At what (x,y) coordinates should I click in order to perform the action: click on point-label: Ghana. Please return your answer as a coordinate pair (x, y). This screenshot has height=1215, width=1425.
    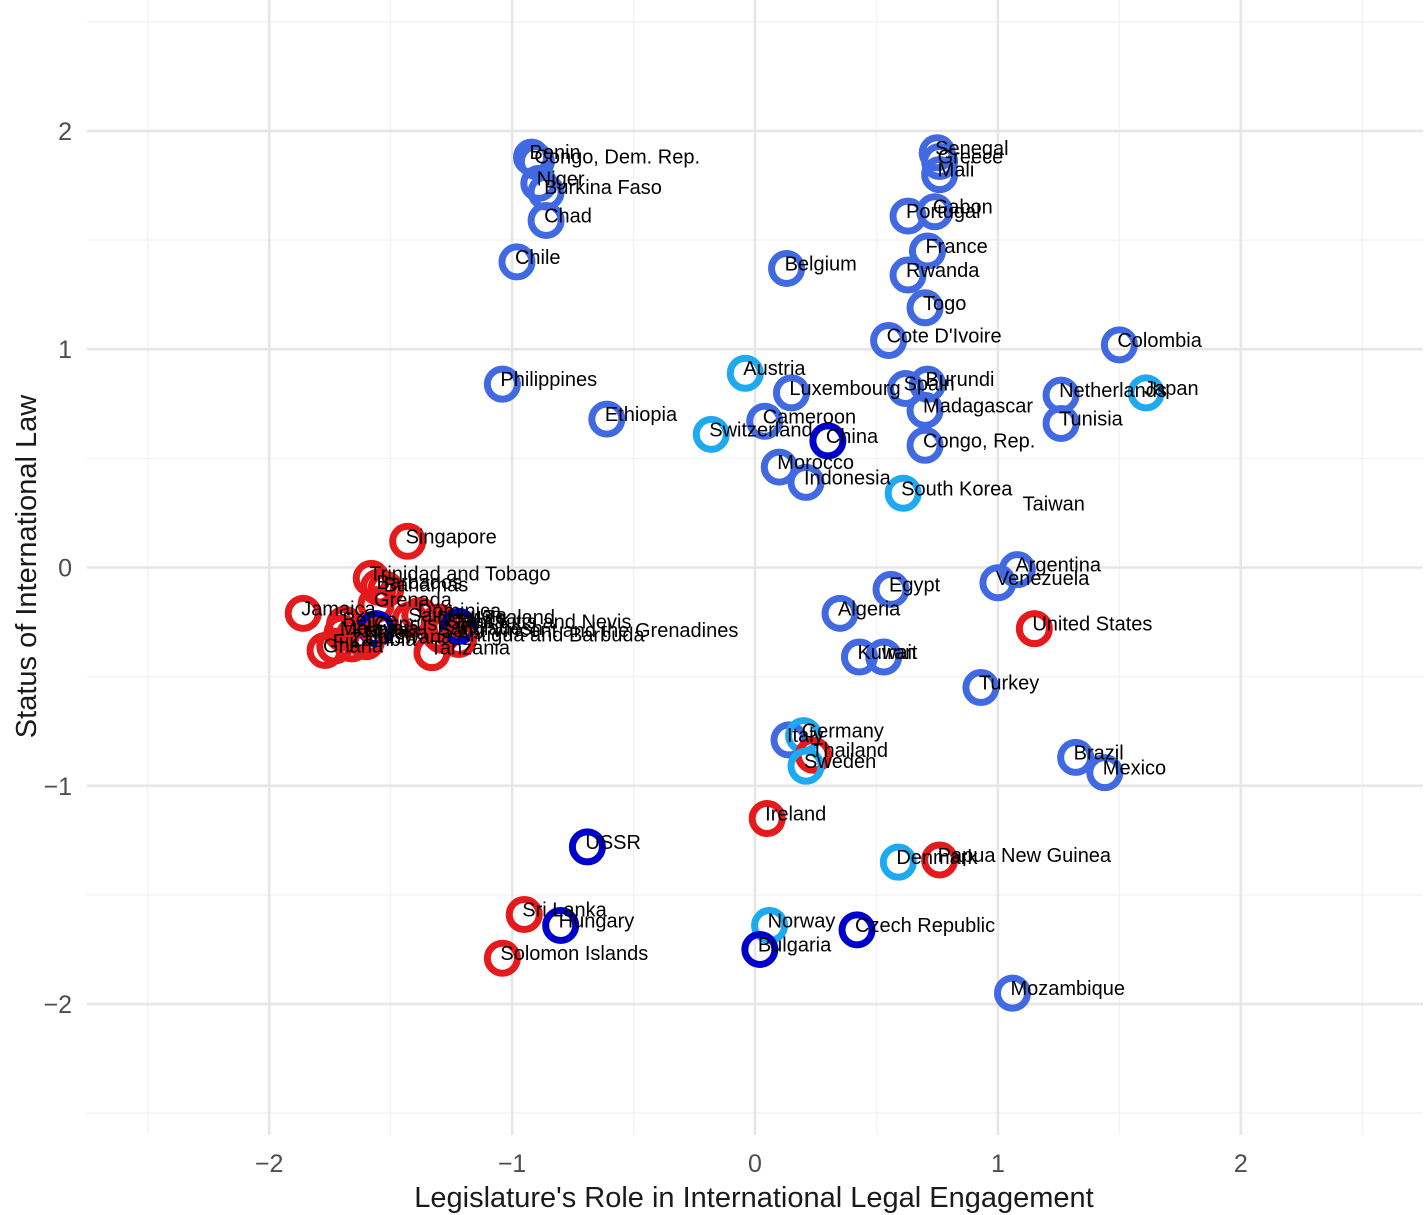
    Looking at the image, I should click on (353, 646).